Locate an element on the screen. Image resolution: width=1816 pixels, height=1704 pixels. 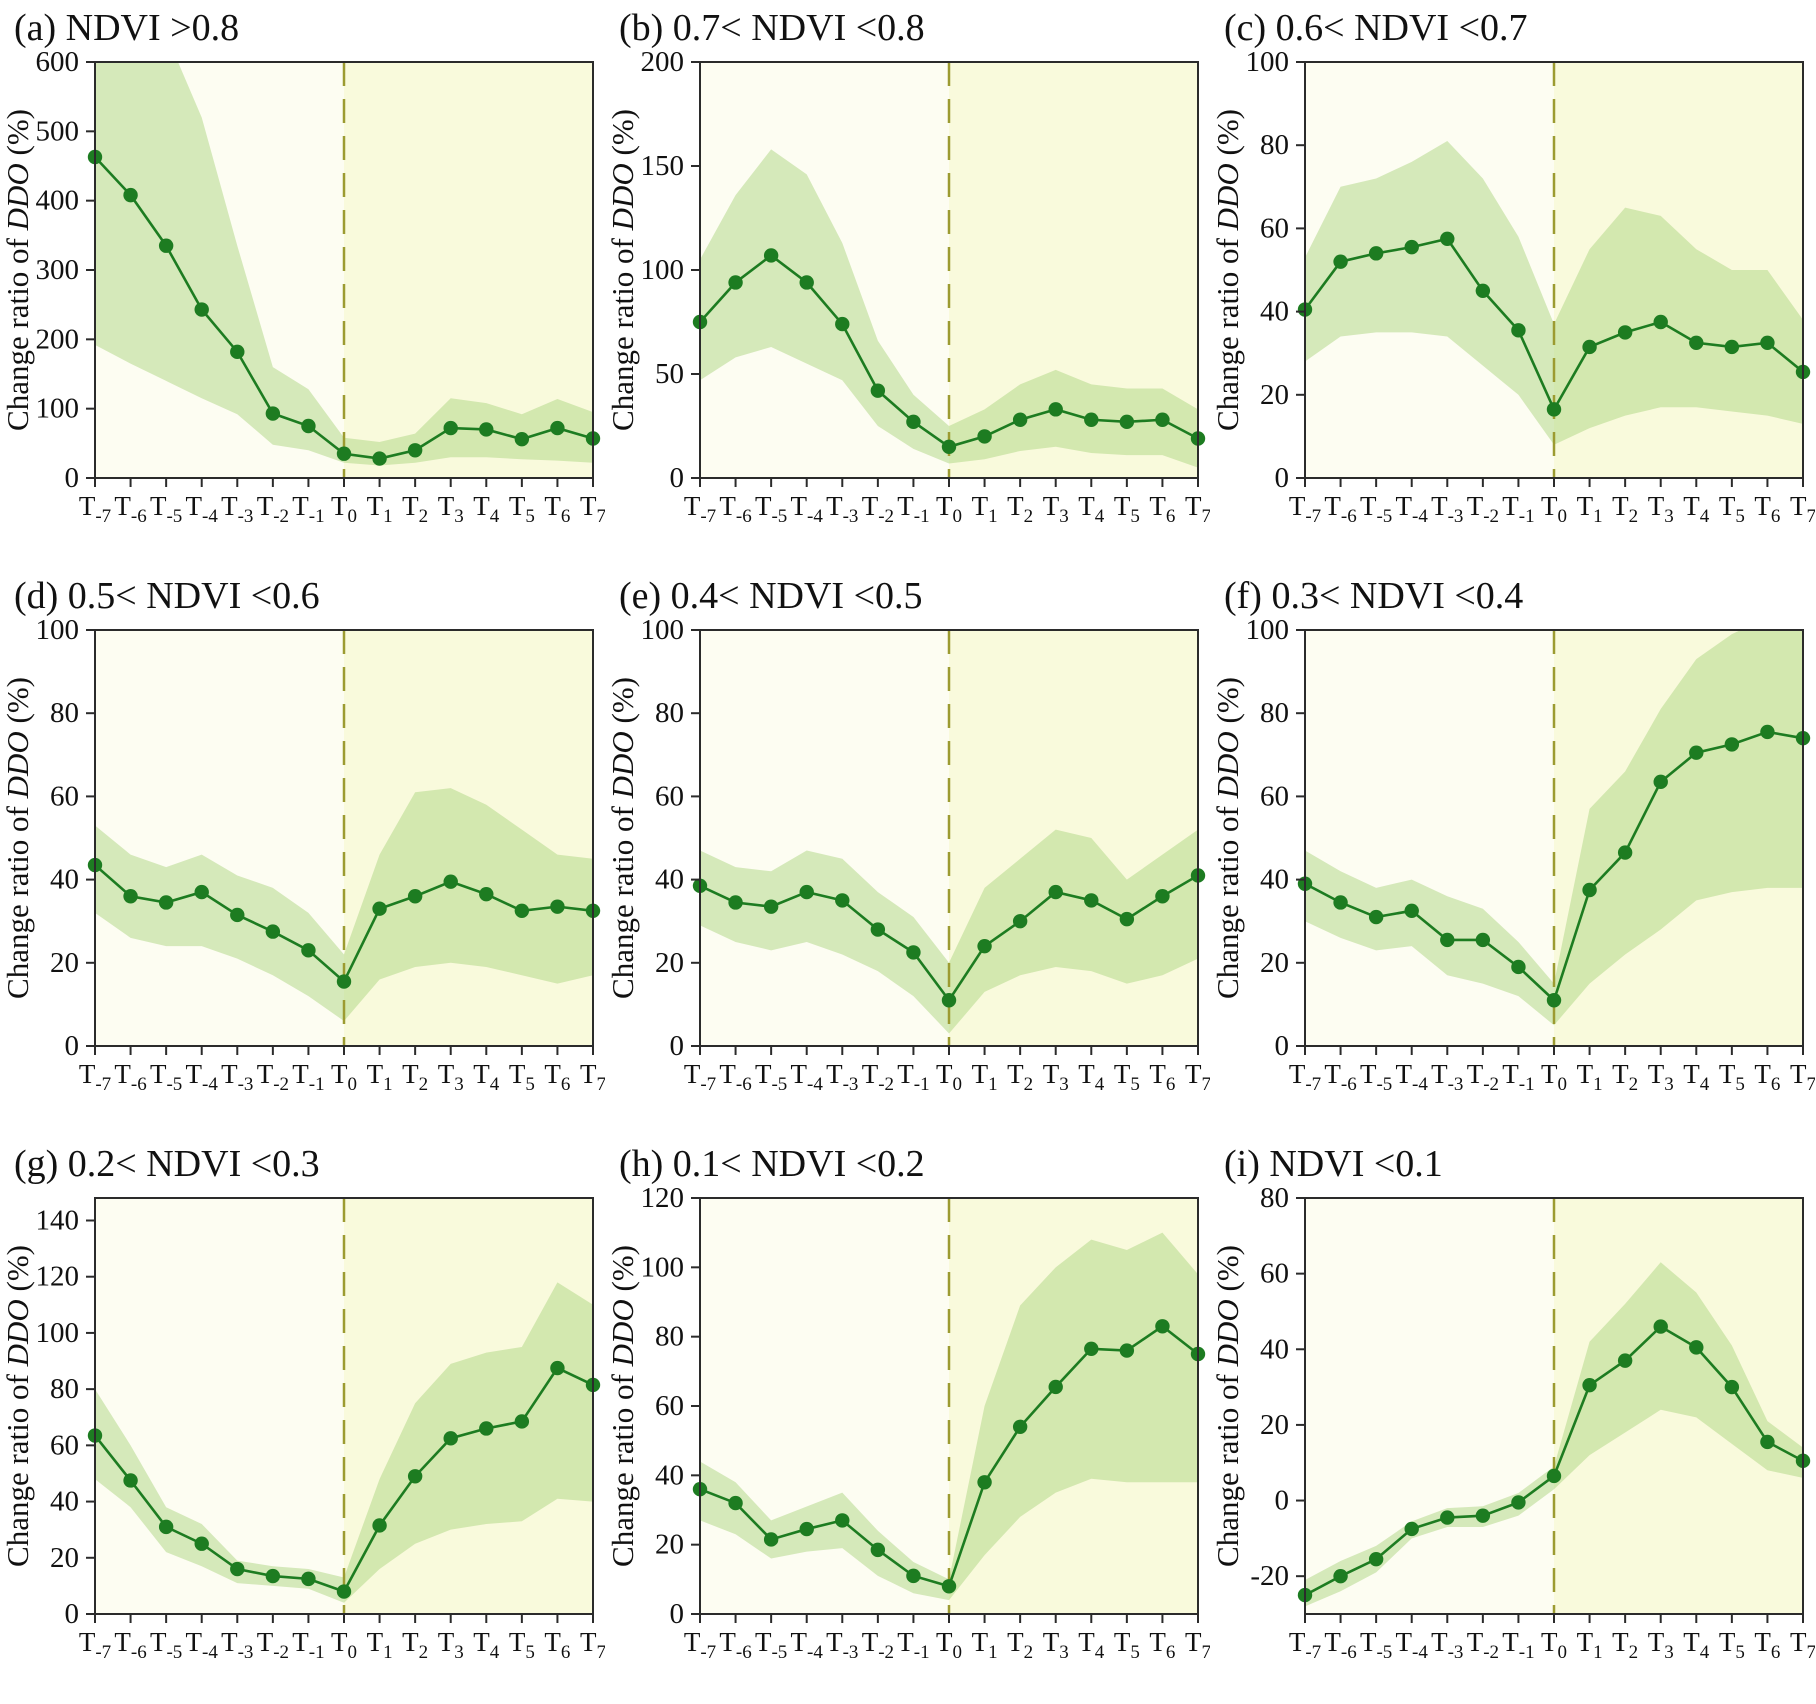
pre-event-background is located at coordinates (1429, 1406).